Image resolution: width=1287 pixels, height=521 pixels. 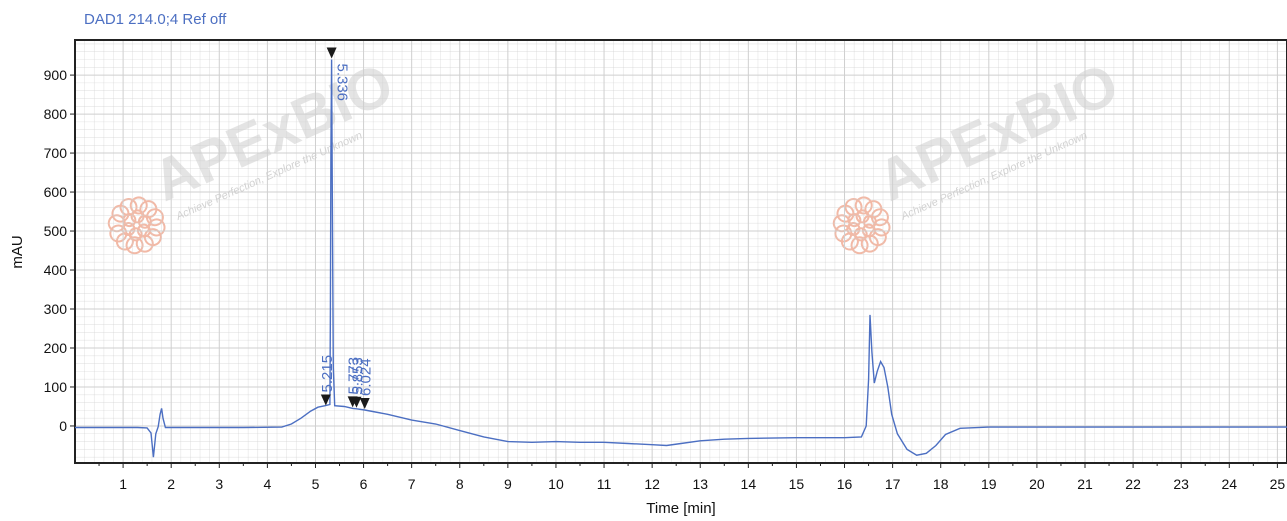 I want to click on y-tick-label: 800, so click(x=56, y=114).